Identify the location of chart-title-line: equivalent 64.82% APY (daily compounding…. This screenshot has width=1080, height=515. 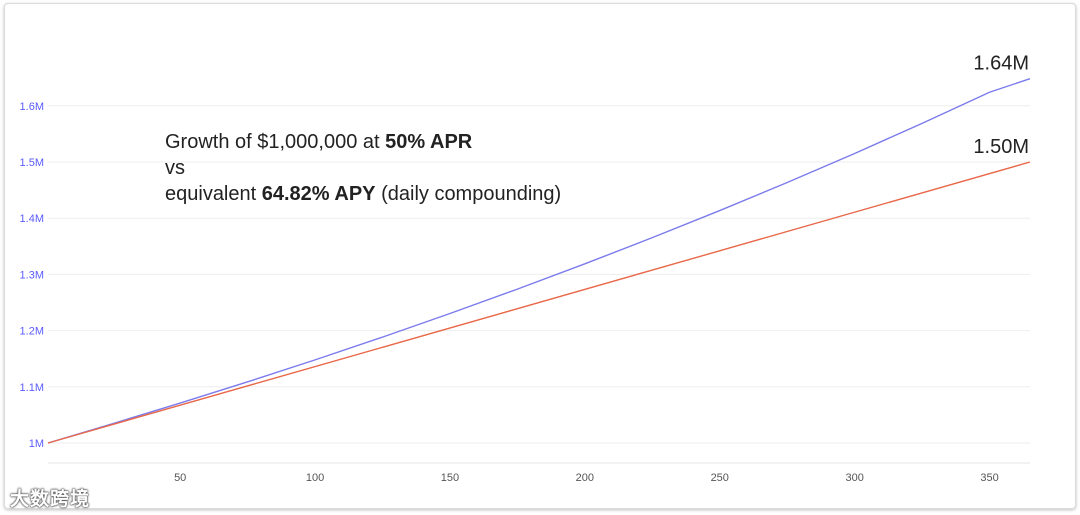
(363, 194).